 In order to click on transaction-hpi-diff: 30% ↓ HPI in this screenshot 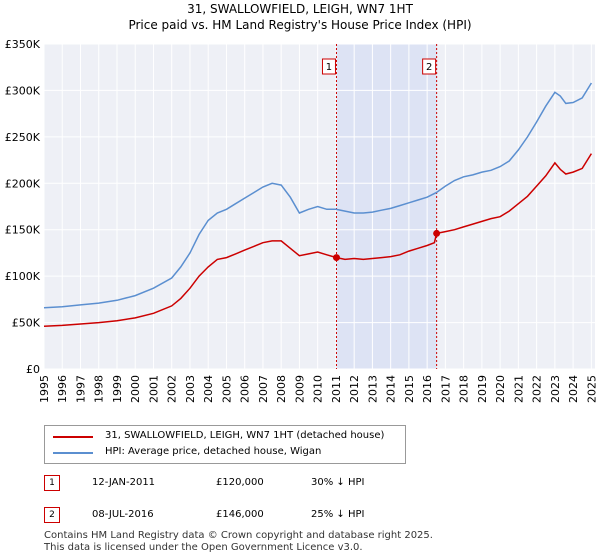, I will do `click(338, 482)`.